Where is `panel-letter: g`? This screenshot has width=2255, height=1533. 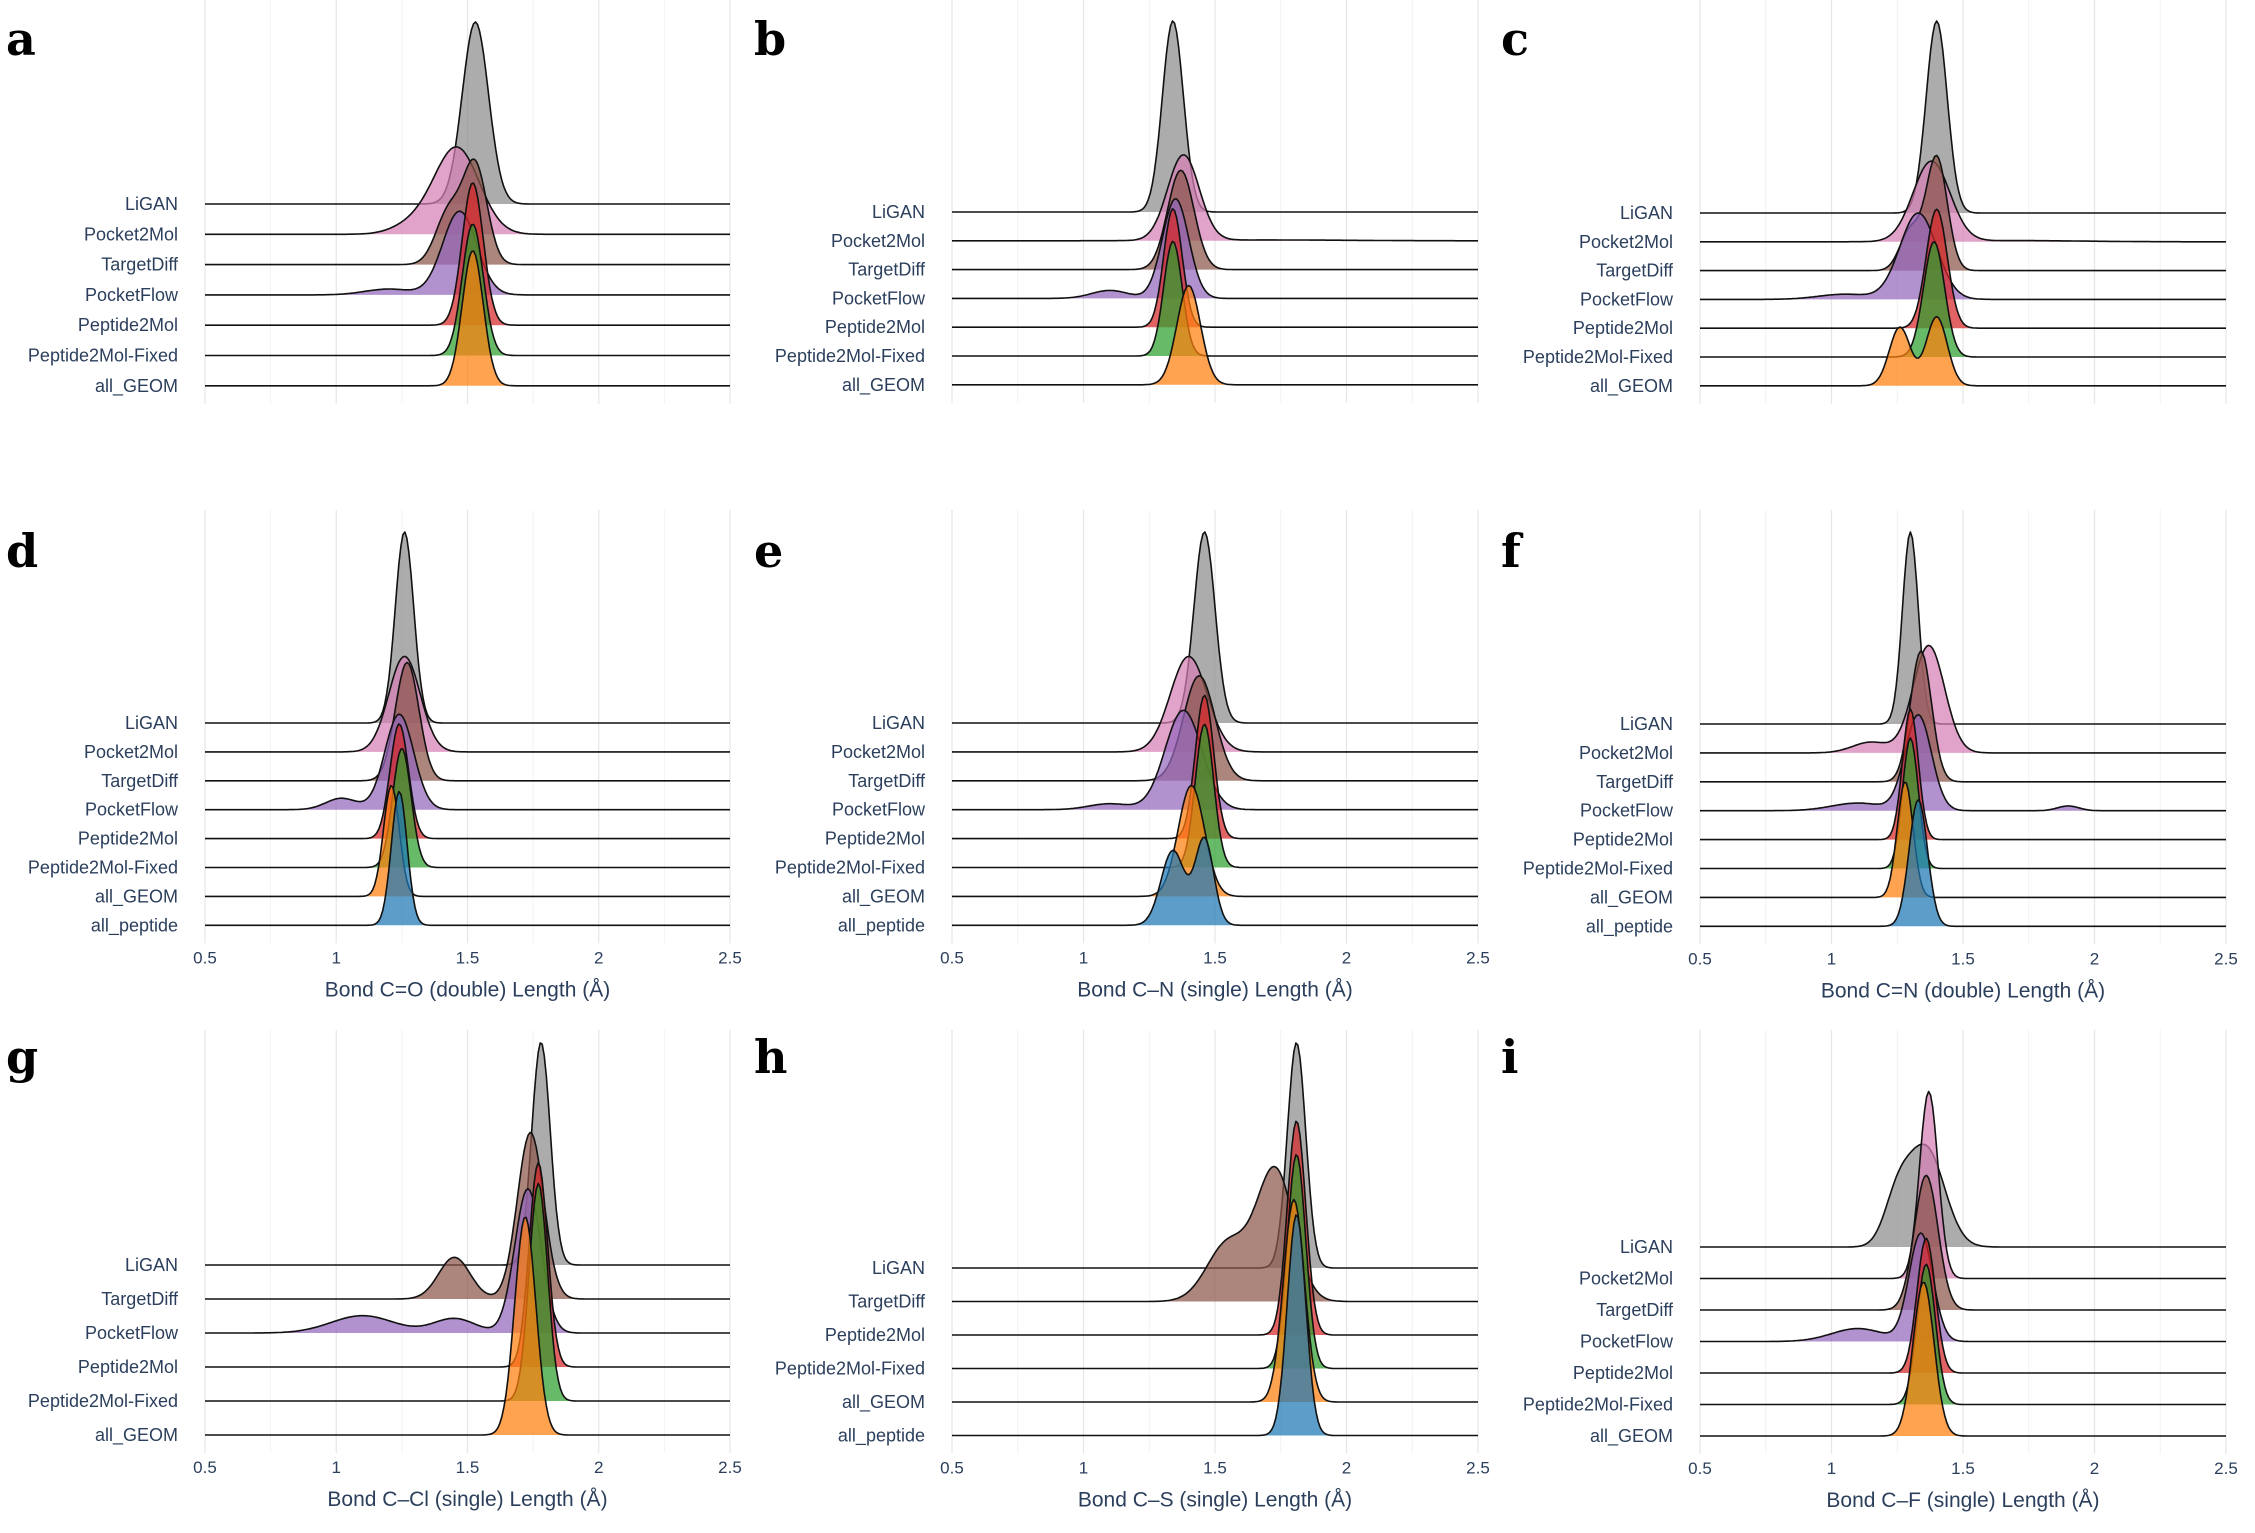
panel-letter: g is located at coordinates (22, 1057).